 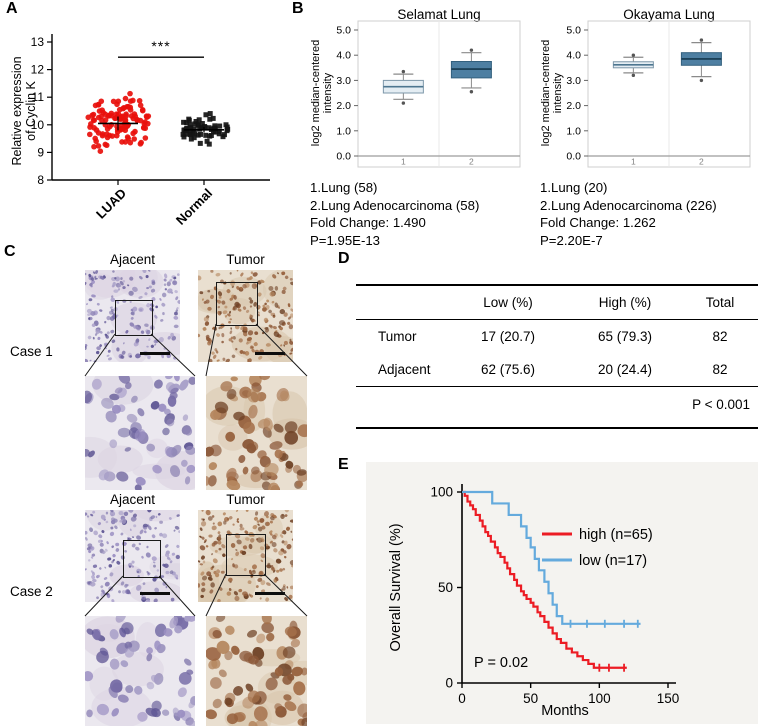 What do you see at coordinates (343, 464) in the screenshot?
I see `panel-e-label: E` at bounding box center [343, 464].